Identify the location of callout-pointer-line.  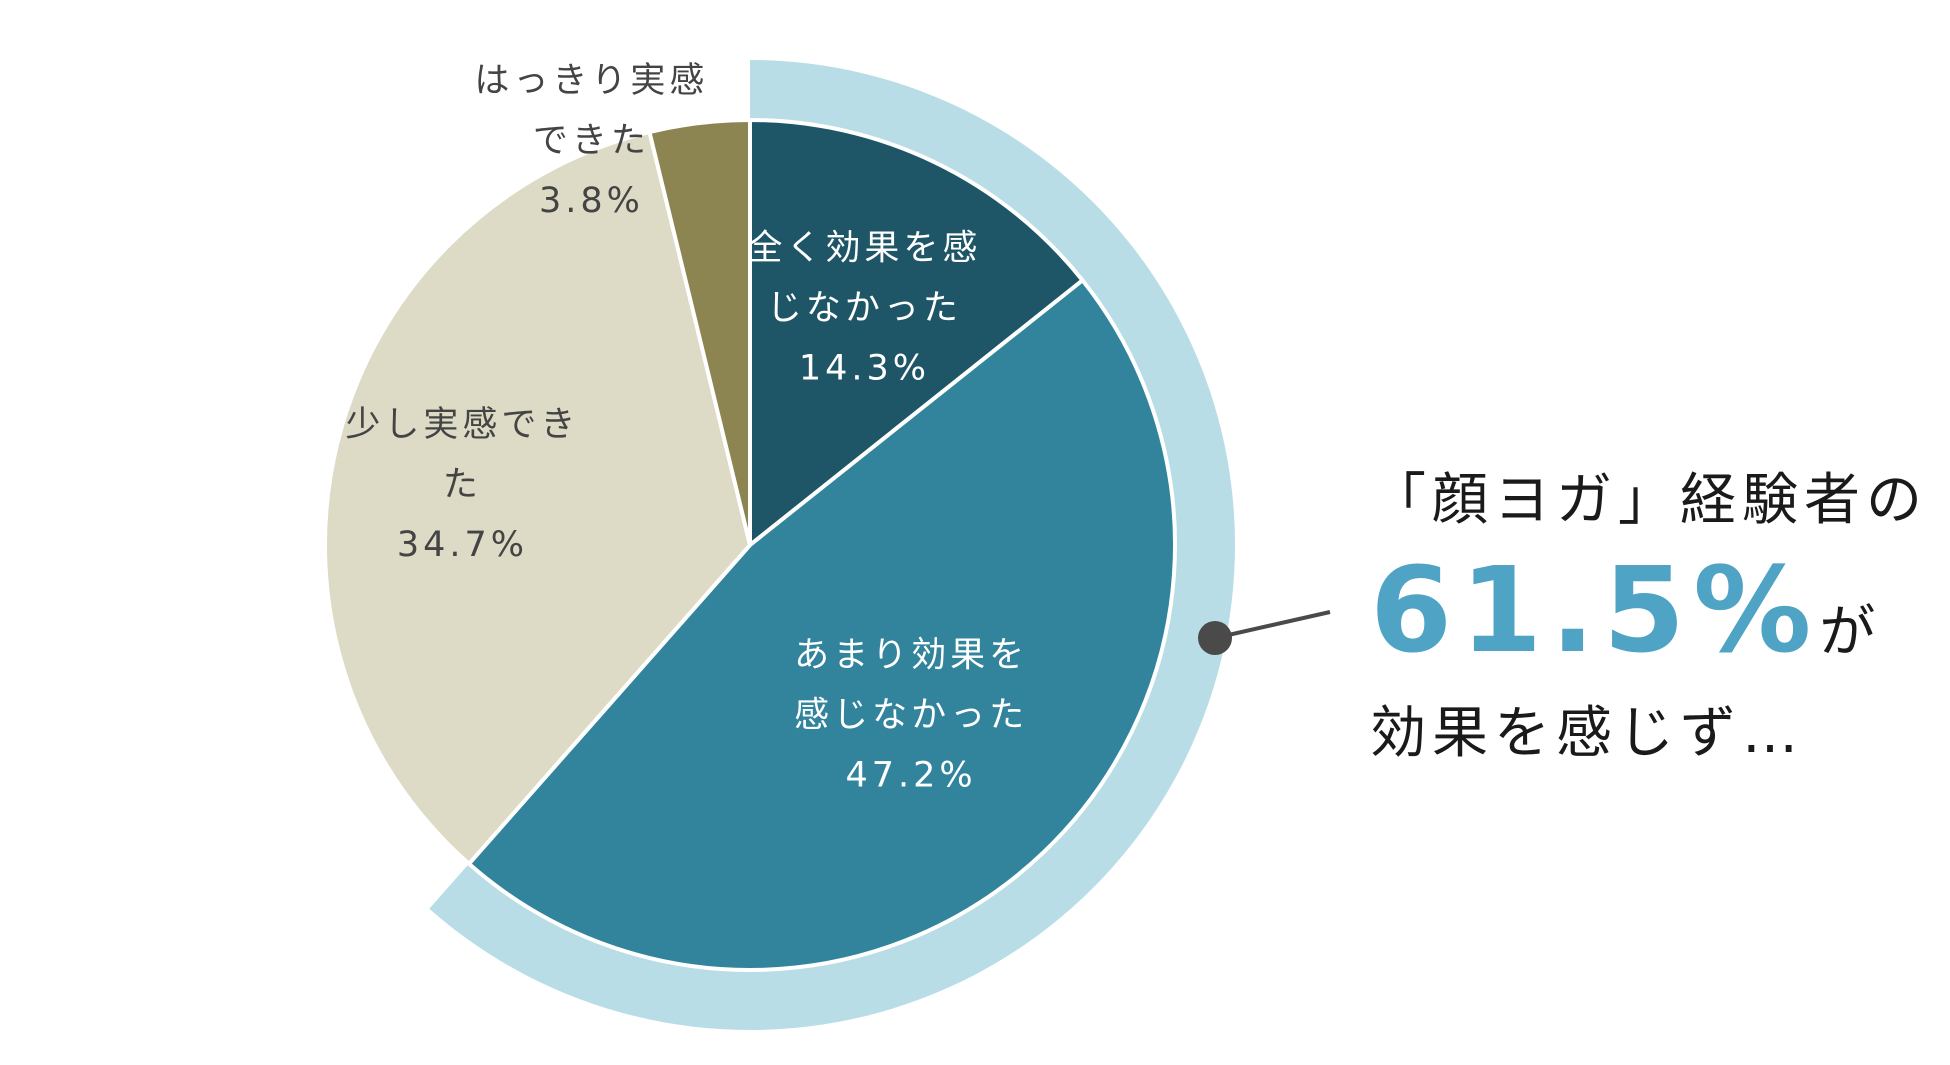
(1272, 625).